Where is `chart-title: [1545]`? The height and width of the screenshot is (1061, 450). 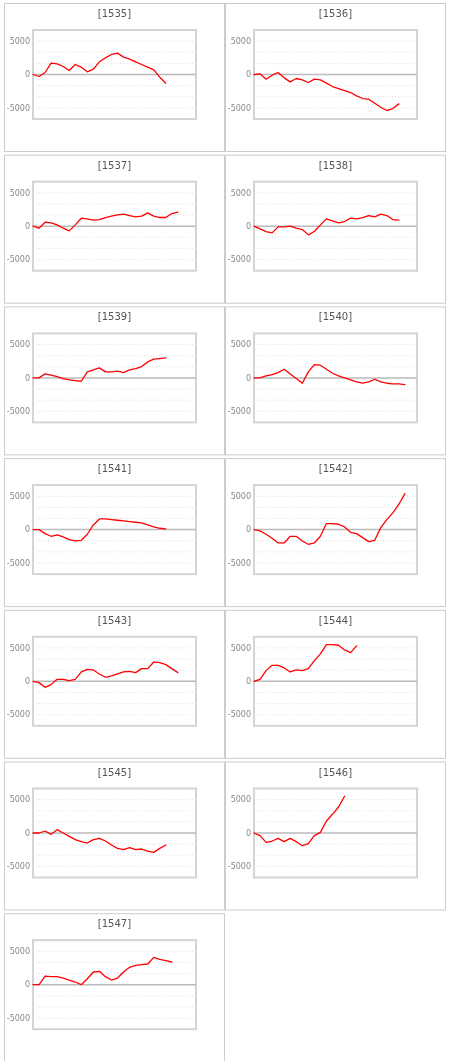
chart-title: [1545] is located at coordinates (114, 772).